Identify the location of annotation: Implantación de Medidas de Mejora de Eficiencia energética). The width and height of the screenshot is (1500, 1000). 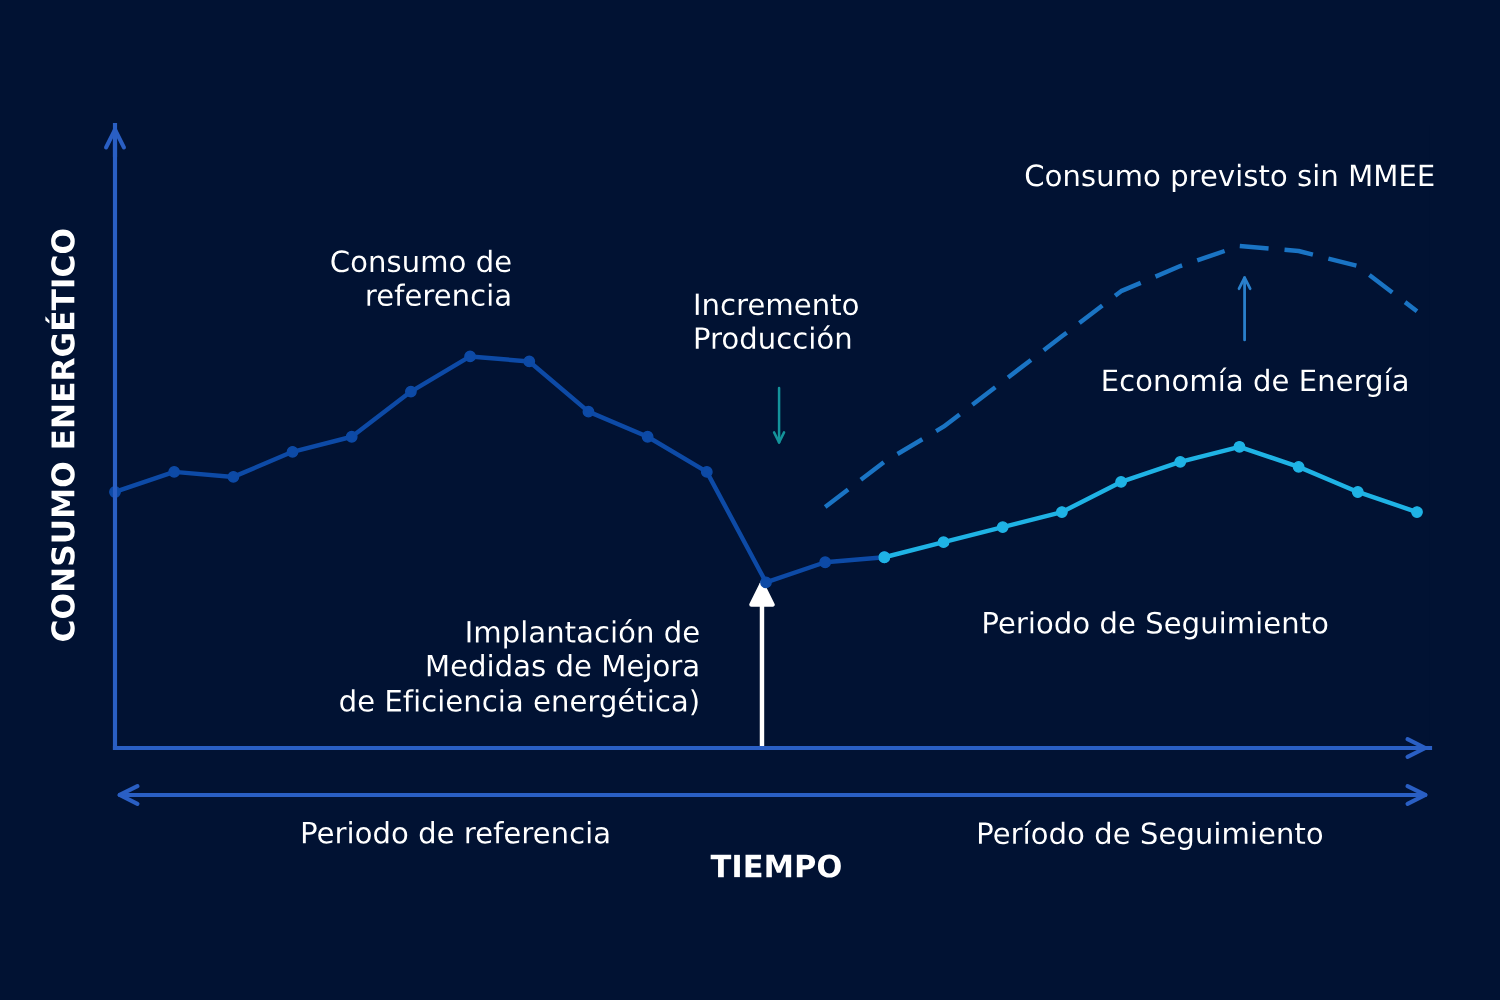
(519, 668).